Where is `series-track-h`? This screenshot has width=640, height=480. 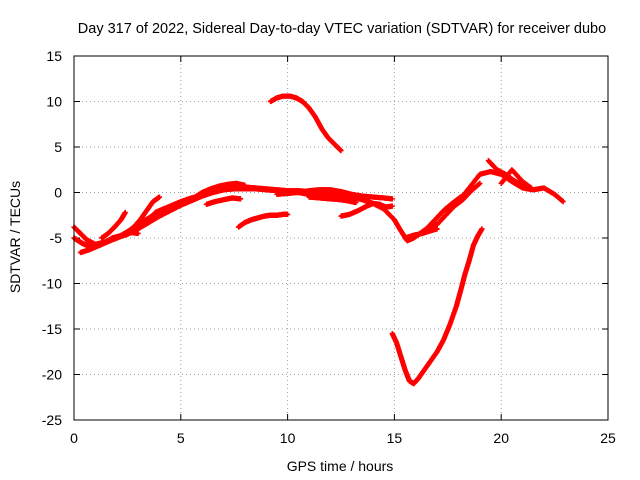 series-track-h is located at coordinates (223, 201).